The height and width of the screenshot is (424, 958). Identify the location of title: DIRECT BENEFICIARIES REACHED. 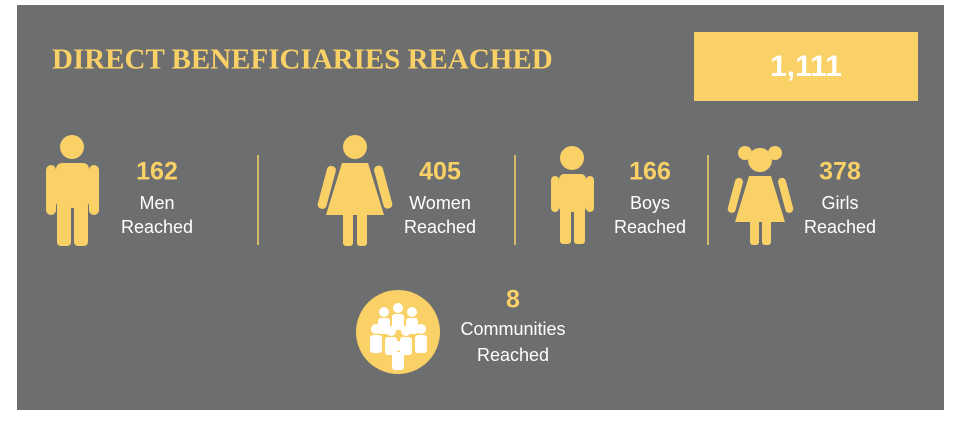
(302, 60).